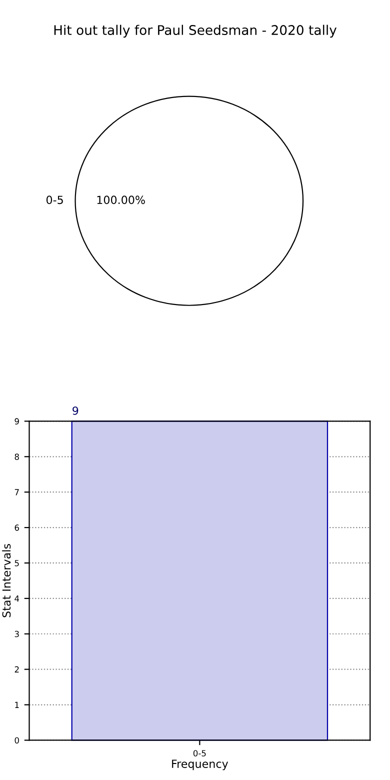 The width and height of the screenshot is (390, 780). I want to click on y-tick-label: 8, so click(16, 457).